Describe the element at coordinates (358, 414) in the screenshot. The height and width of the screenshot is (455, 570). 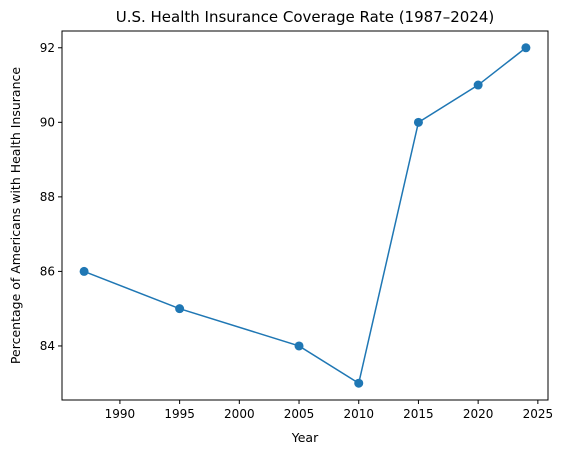
I see `x-tick-label: 2010` at that location.